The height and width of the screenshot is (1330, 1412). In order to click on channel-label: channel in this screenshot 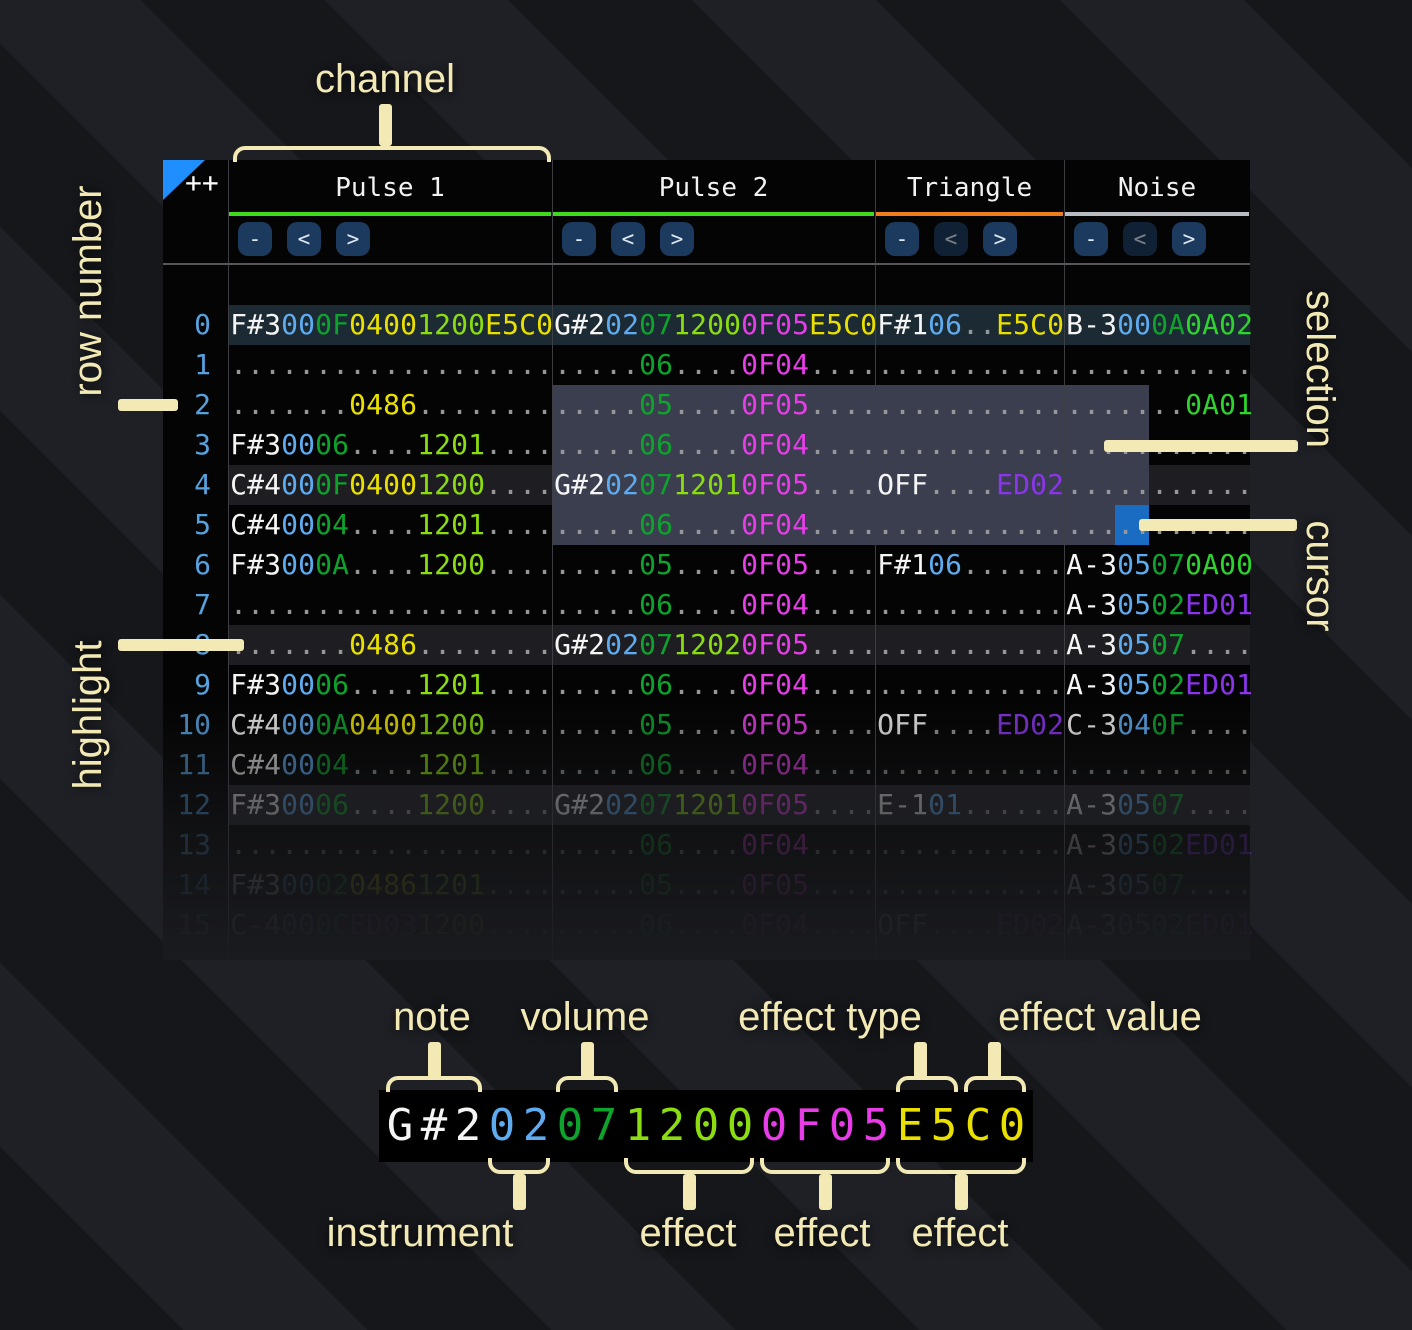, I will do `click(385, 79)`.